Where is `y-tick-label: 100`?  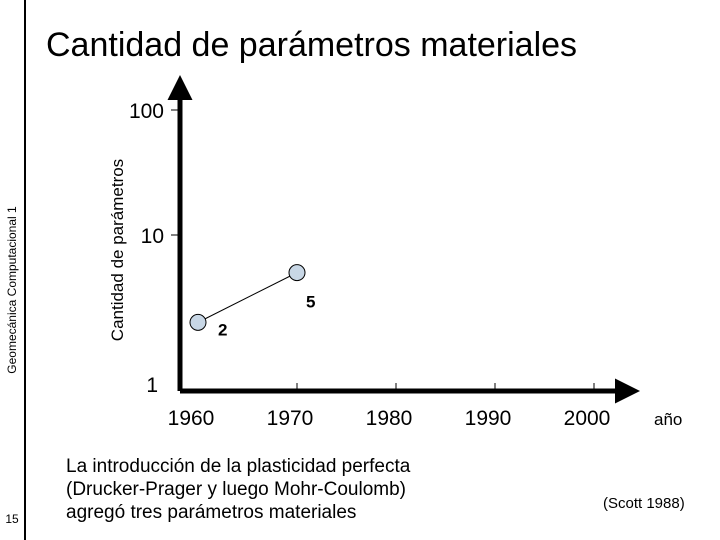
y-tick-label: 100 is located at coordinates (146, 111).